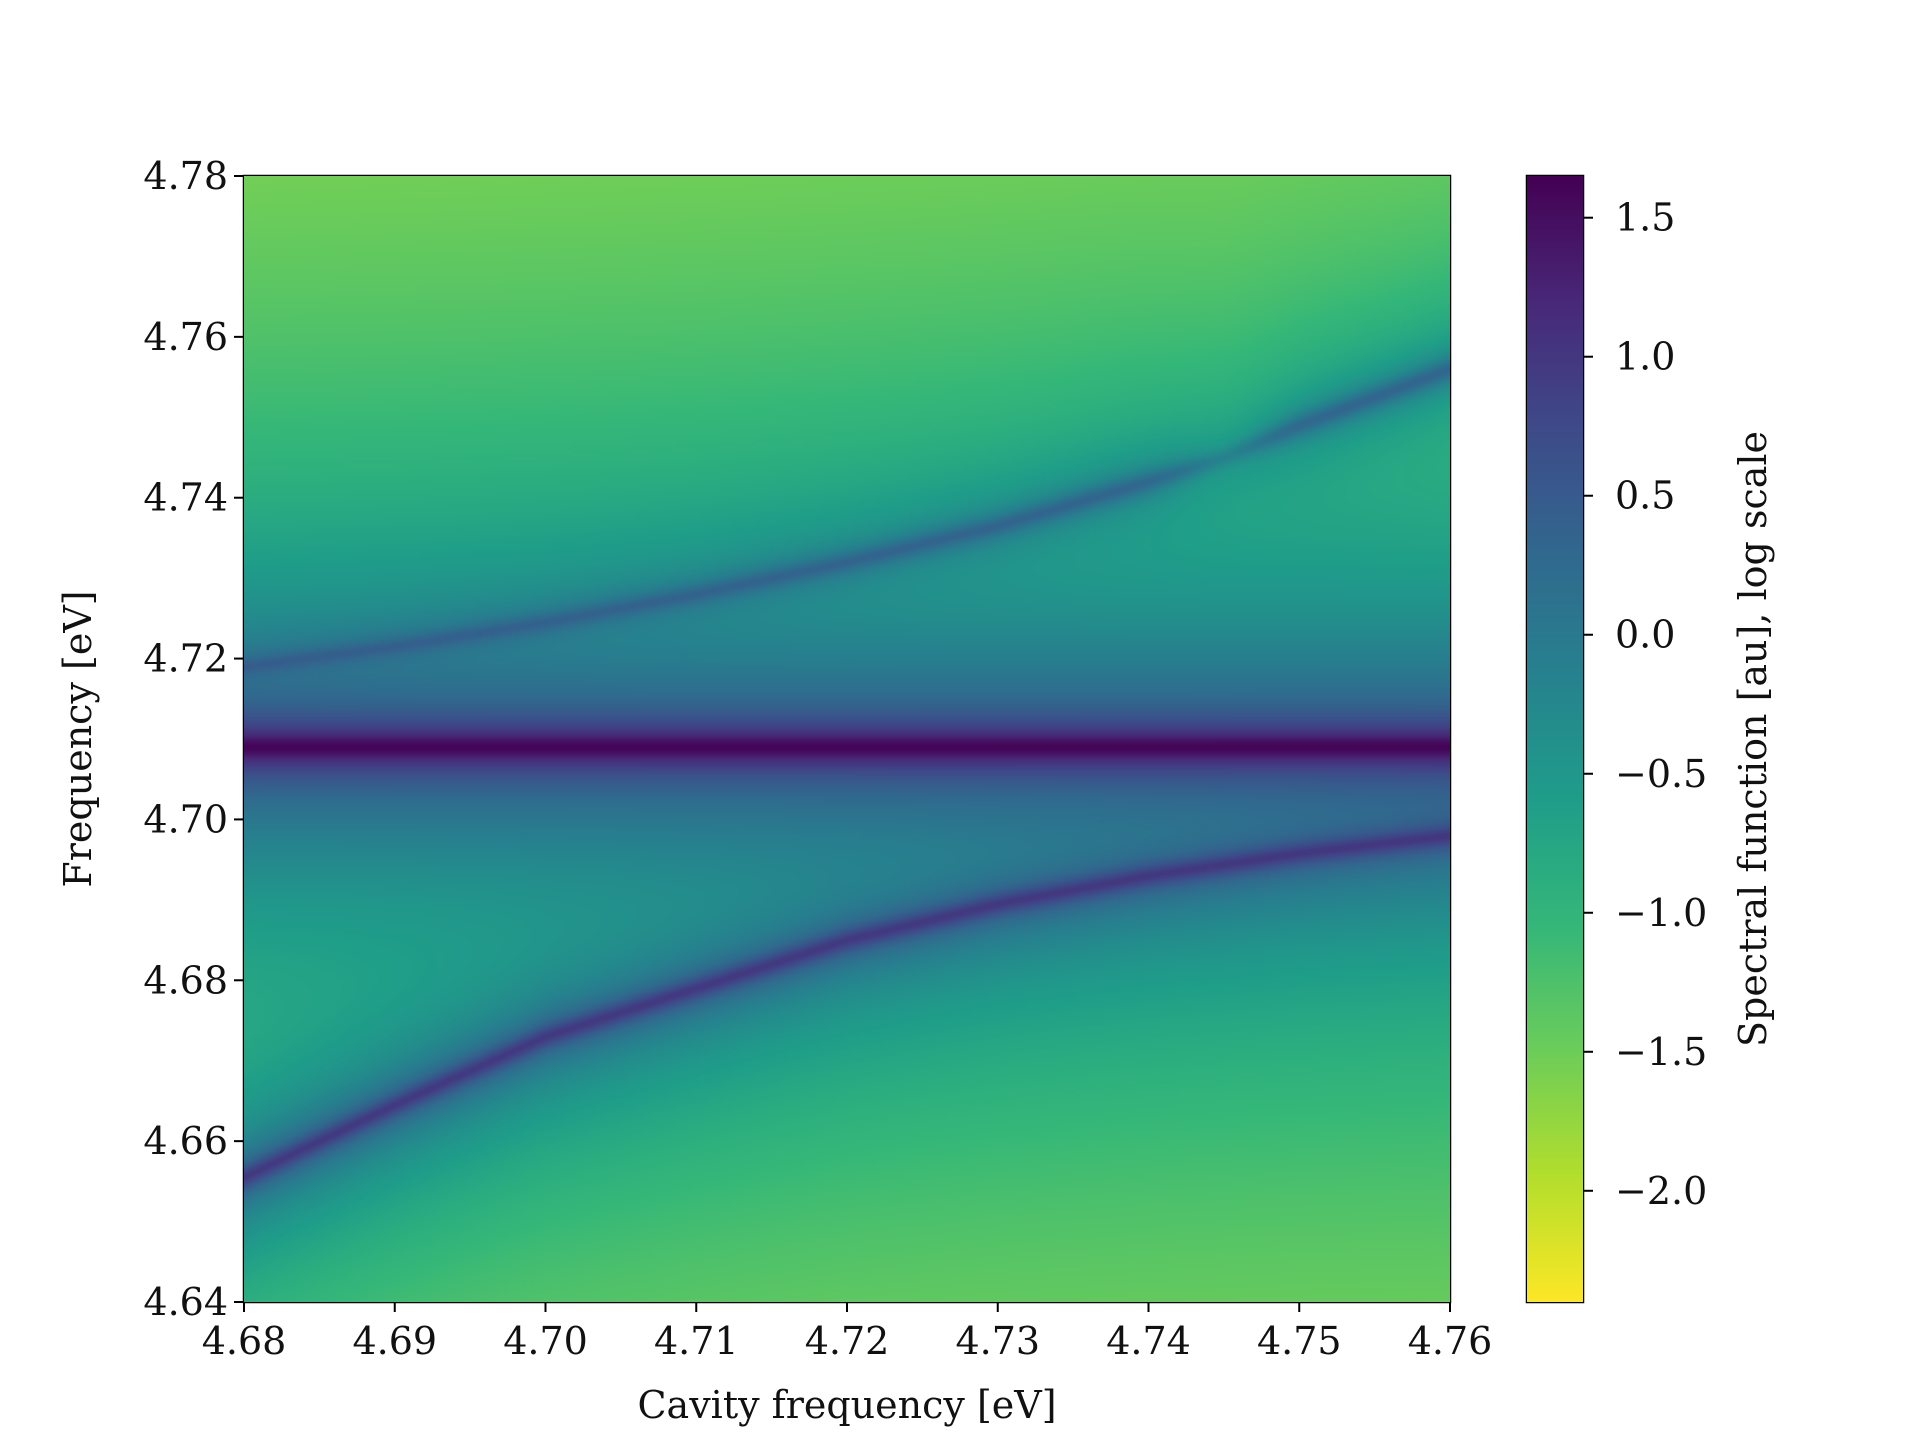  Describe the element at coordinates (1555, 739) in the screenshot. I see `colorbar-gradient` at that location.